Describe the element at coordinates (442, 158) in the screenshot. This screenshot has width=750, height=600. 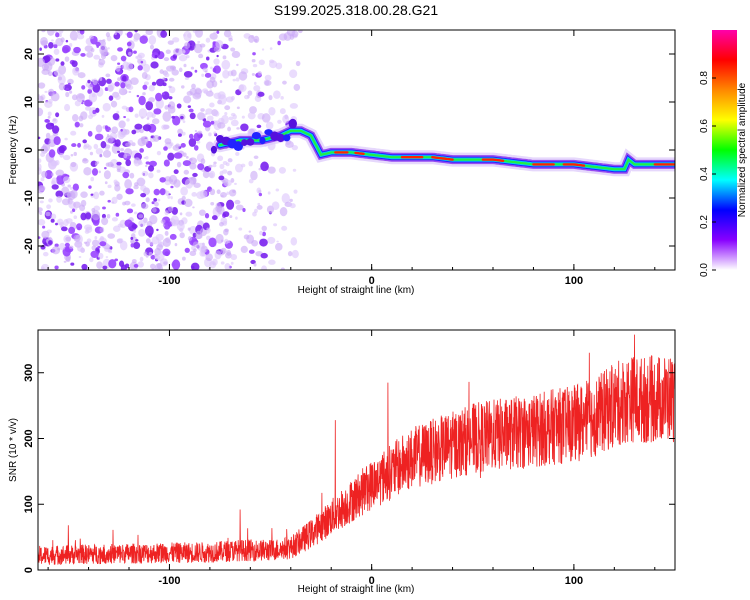
I see `track-hot-segment` at that location.